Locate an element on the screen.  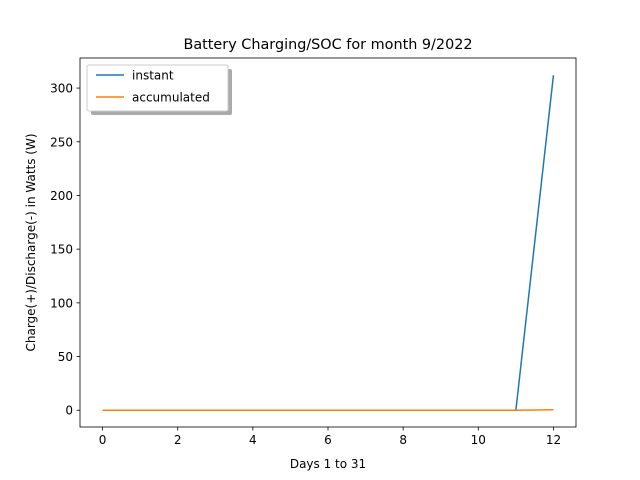
y-tick-label: 150 is located at coordinates (61, 250).